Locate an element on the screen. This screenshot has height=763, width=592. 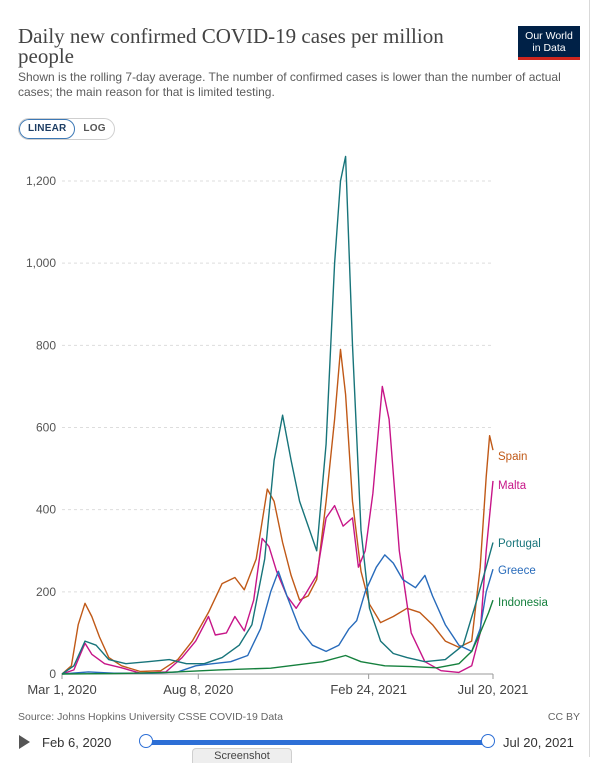
series-label-spain: Spain is located at coordinates (512, 457).